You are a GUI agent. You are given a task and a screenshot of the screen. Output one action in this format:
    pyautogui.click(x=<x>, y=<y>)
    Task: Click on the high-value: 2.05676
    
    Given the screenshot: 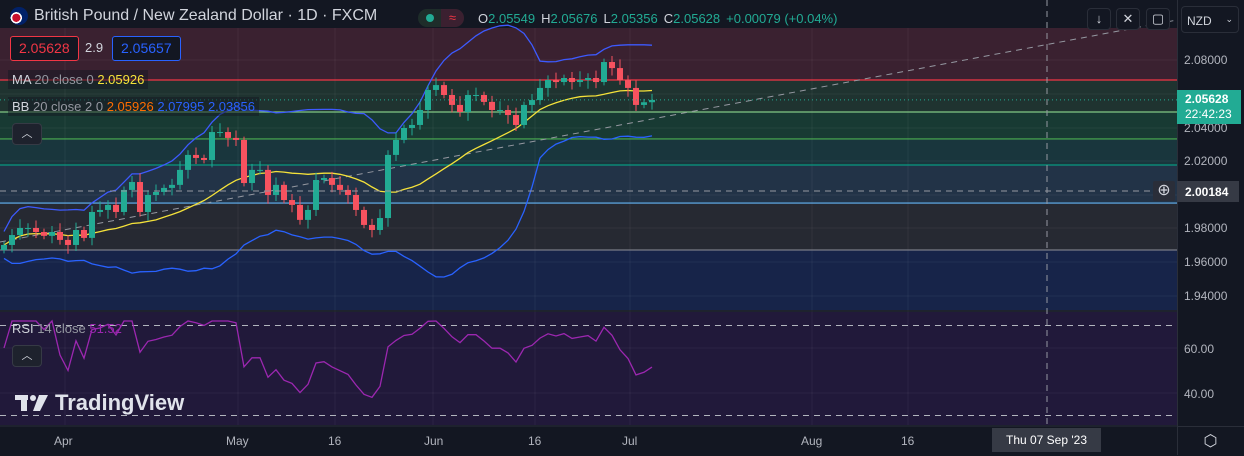 What is the action you would take?
    pyautogui.click(x=574, y=18)
    